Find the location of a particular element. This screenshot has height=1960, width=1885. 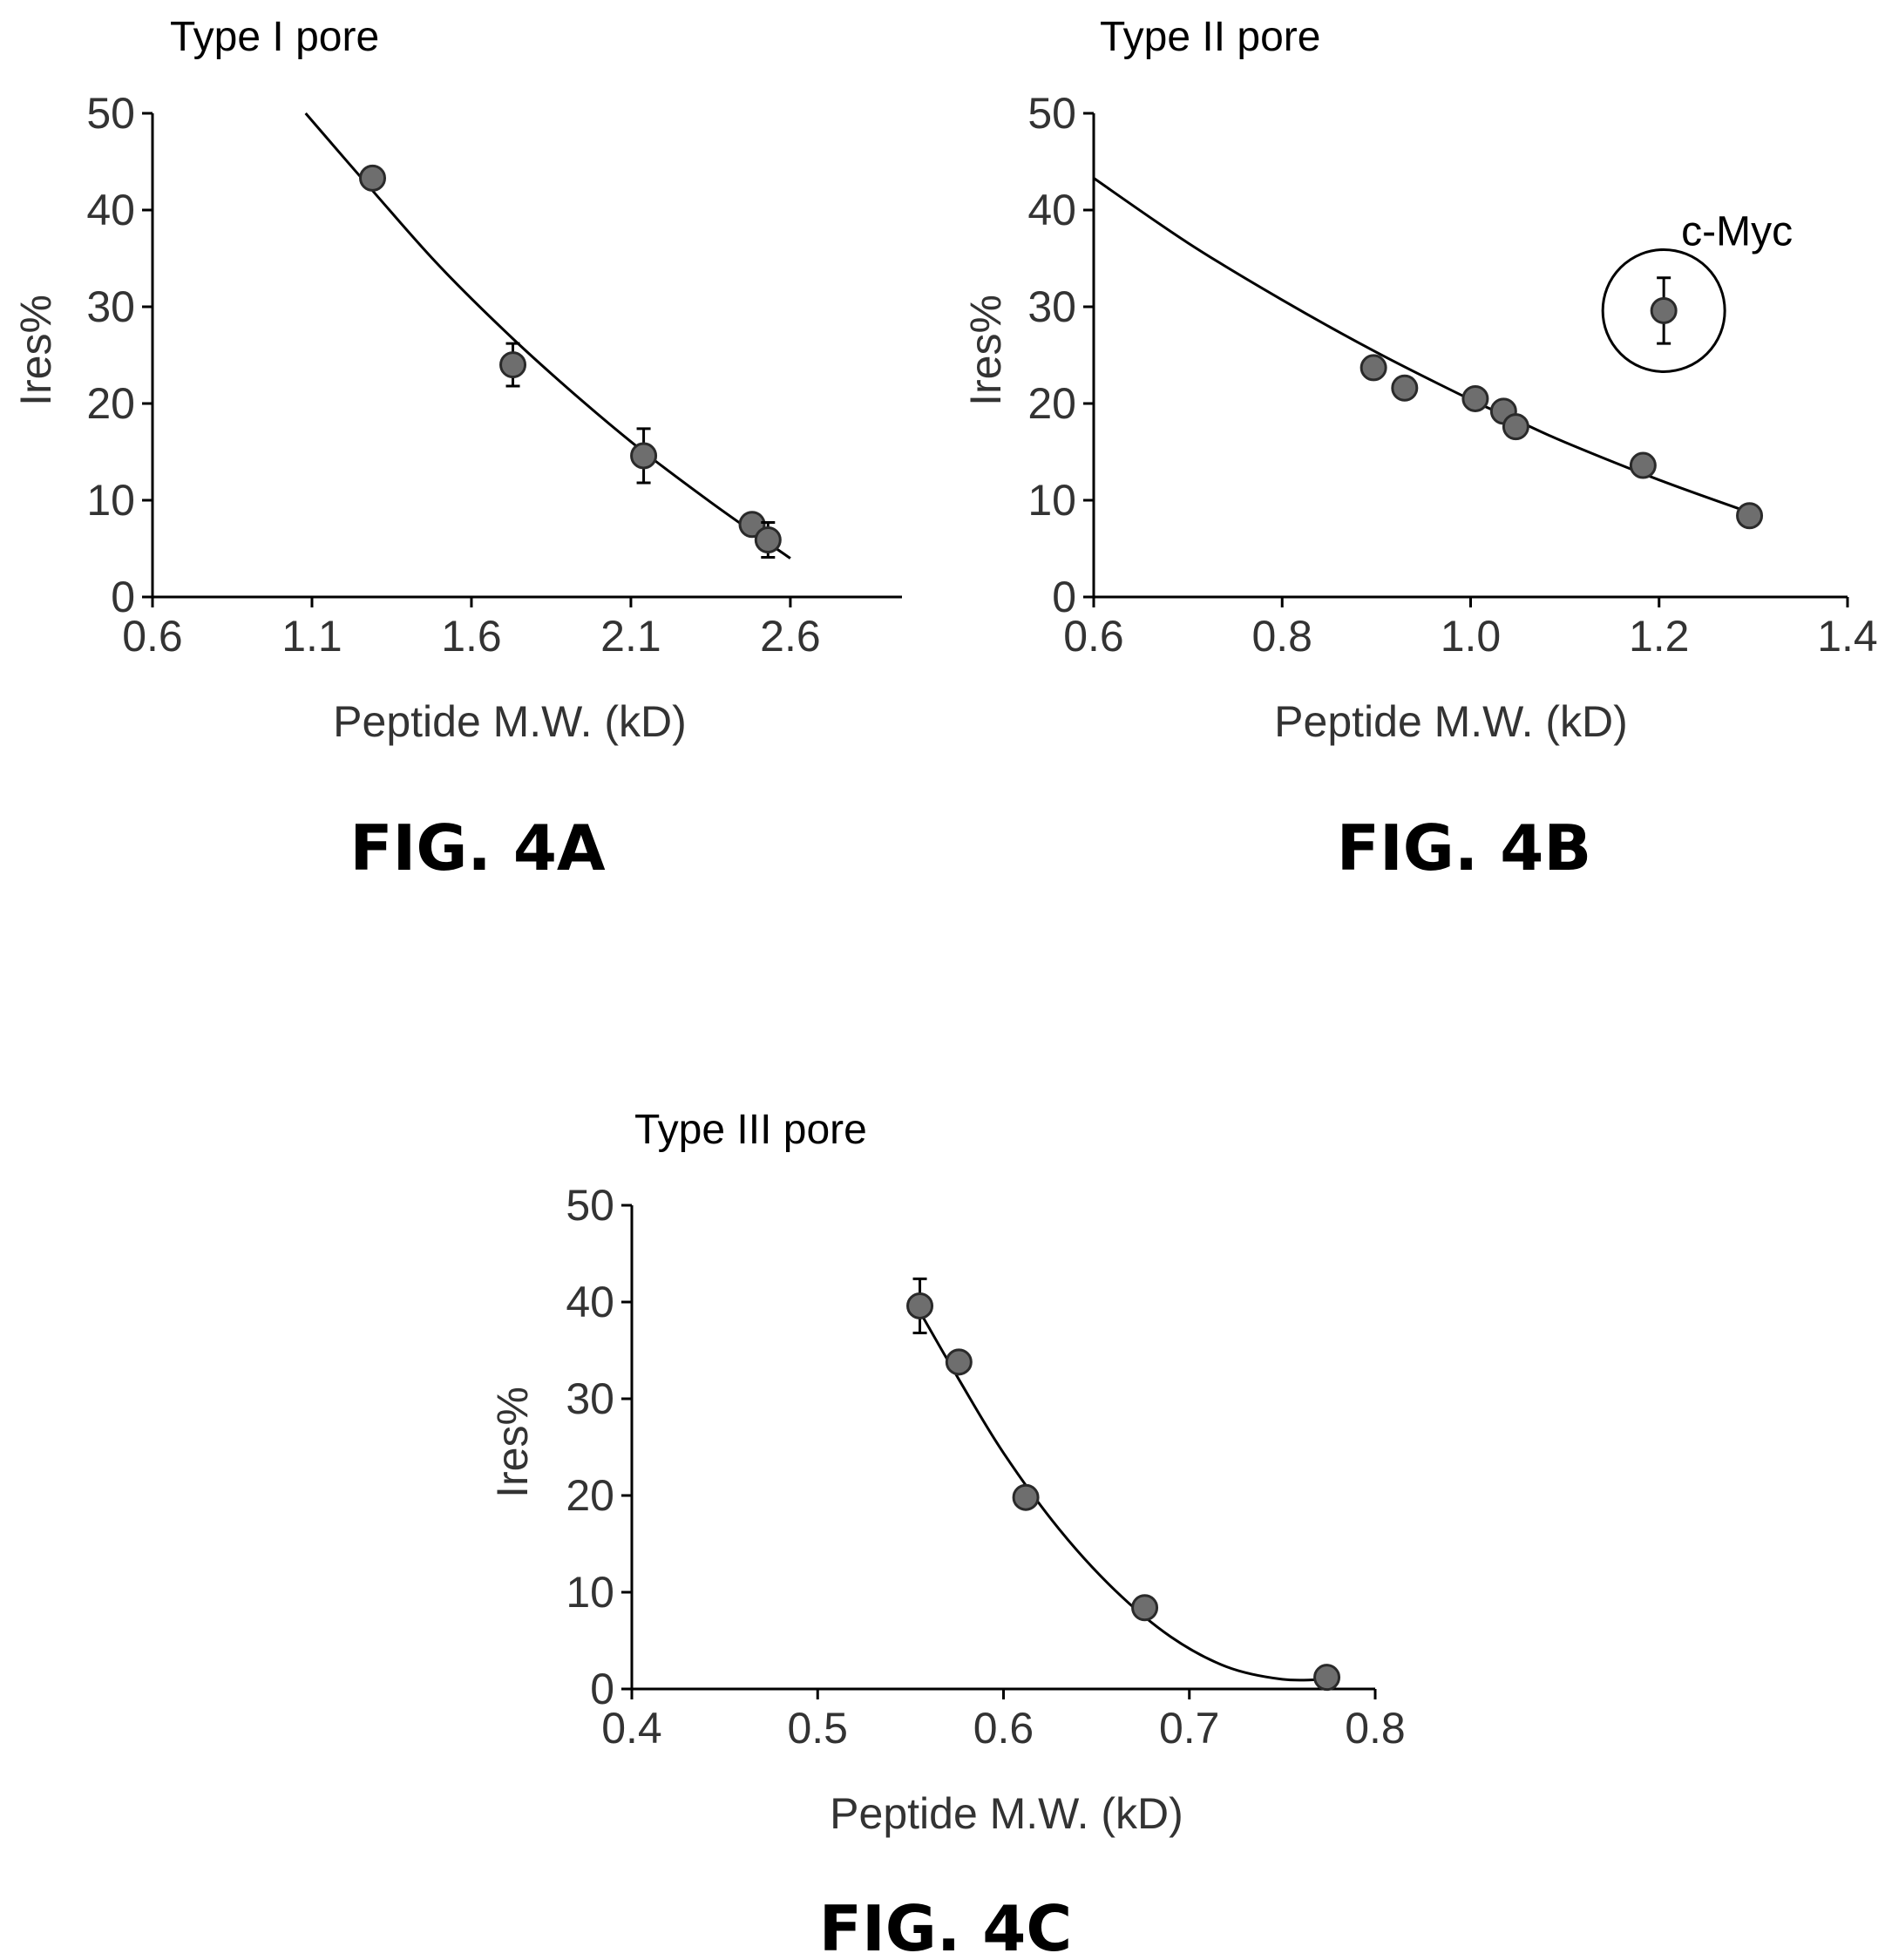

x-tick-label: 0.7 is located at coordinates (1189, 1728).